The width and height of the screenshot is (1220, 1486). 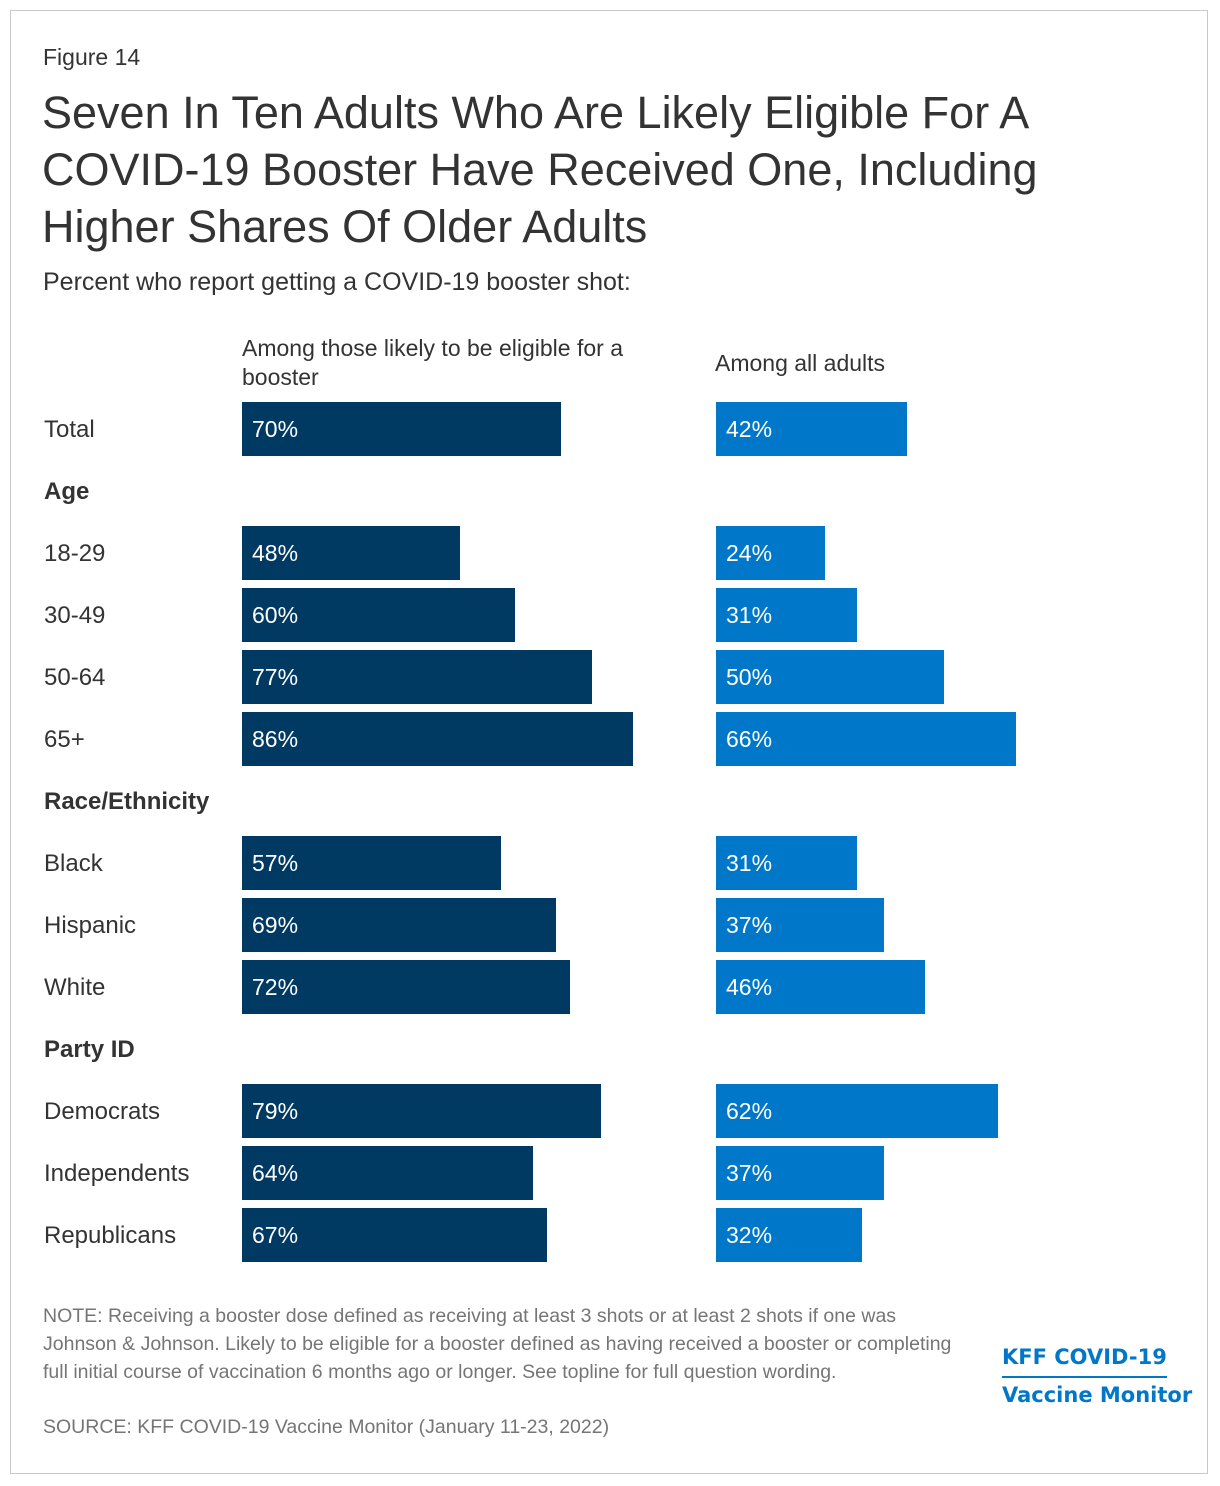 I want to click on data-label-s1: 70%, so click(x=275, y=429).